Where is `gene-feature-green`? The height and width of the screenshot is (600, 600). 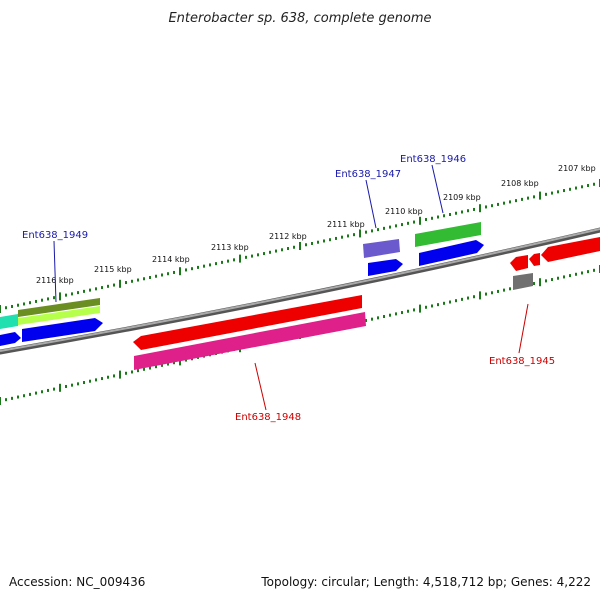 gene-feature-green is located at coordinates (448, 234).